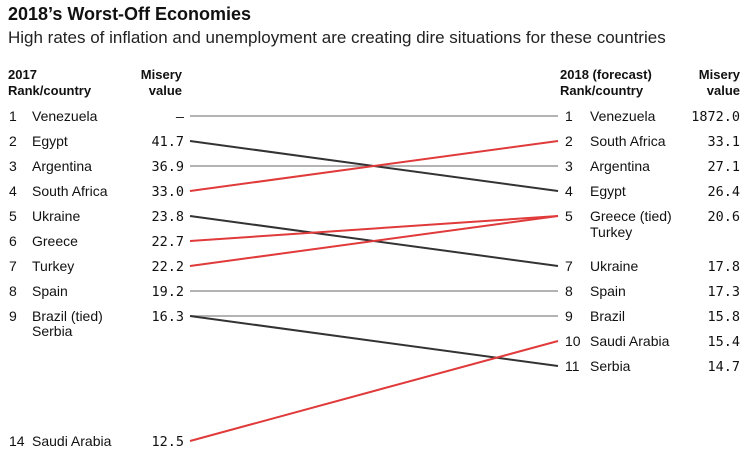 Image resolution: width=750 pixels, height=458 pixels. What do you see at coordinates (723, 142) in the screenshot?
I see `right-value-south-africa: 33.1` at bounding box center [723, 142].